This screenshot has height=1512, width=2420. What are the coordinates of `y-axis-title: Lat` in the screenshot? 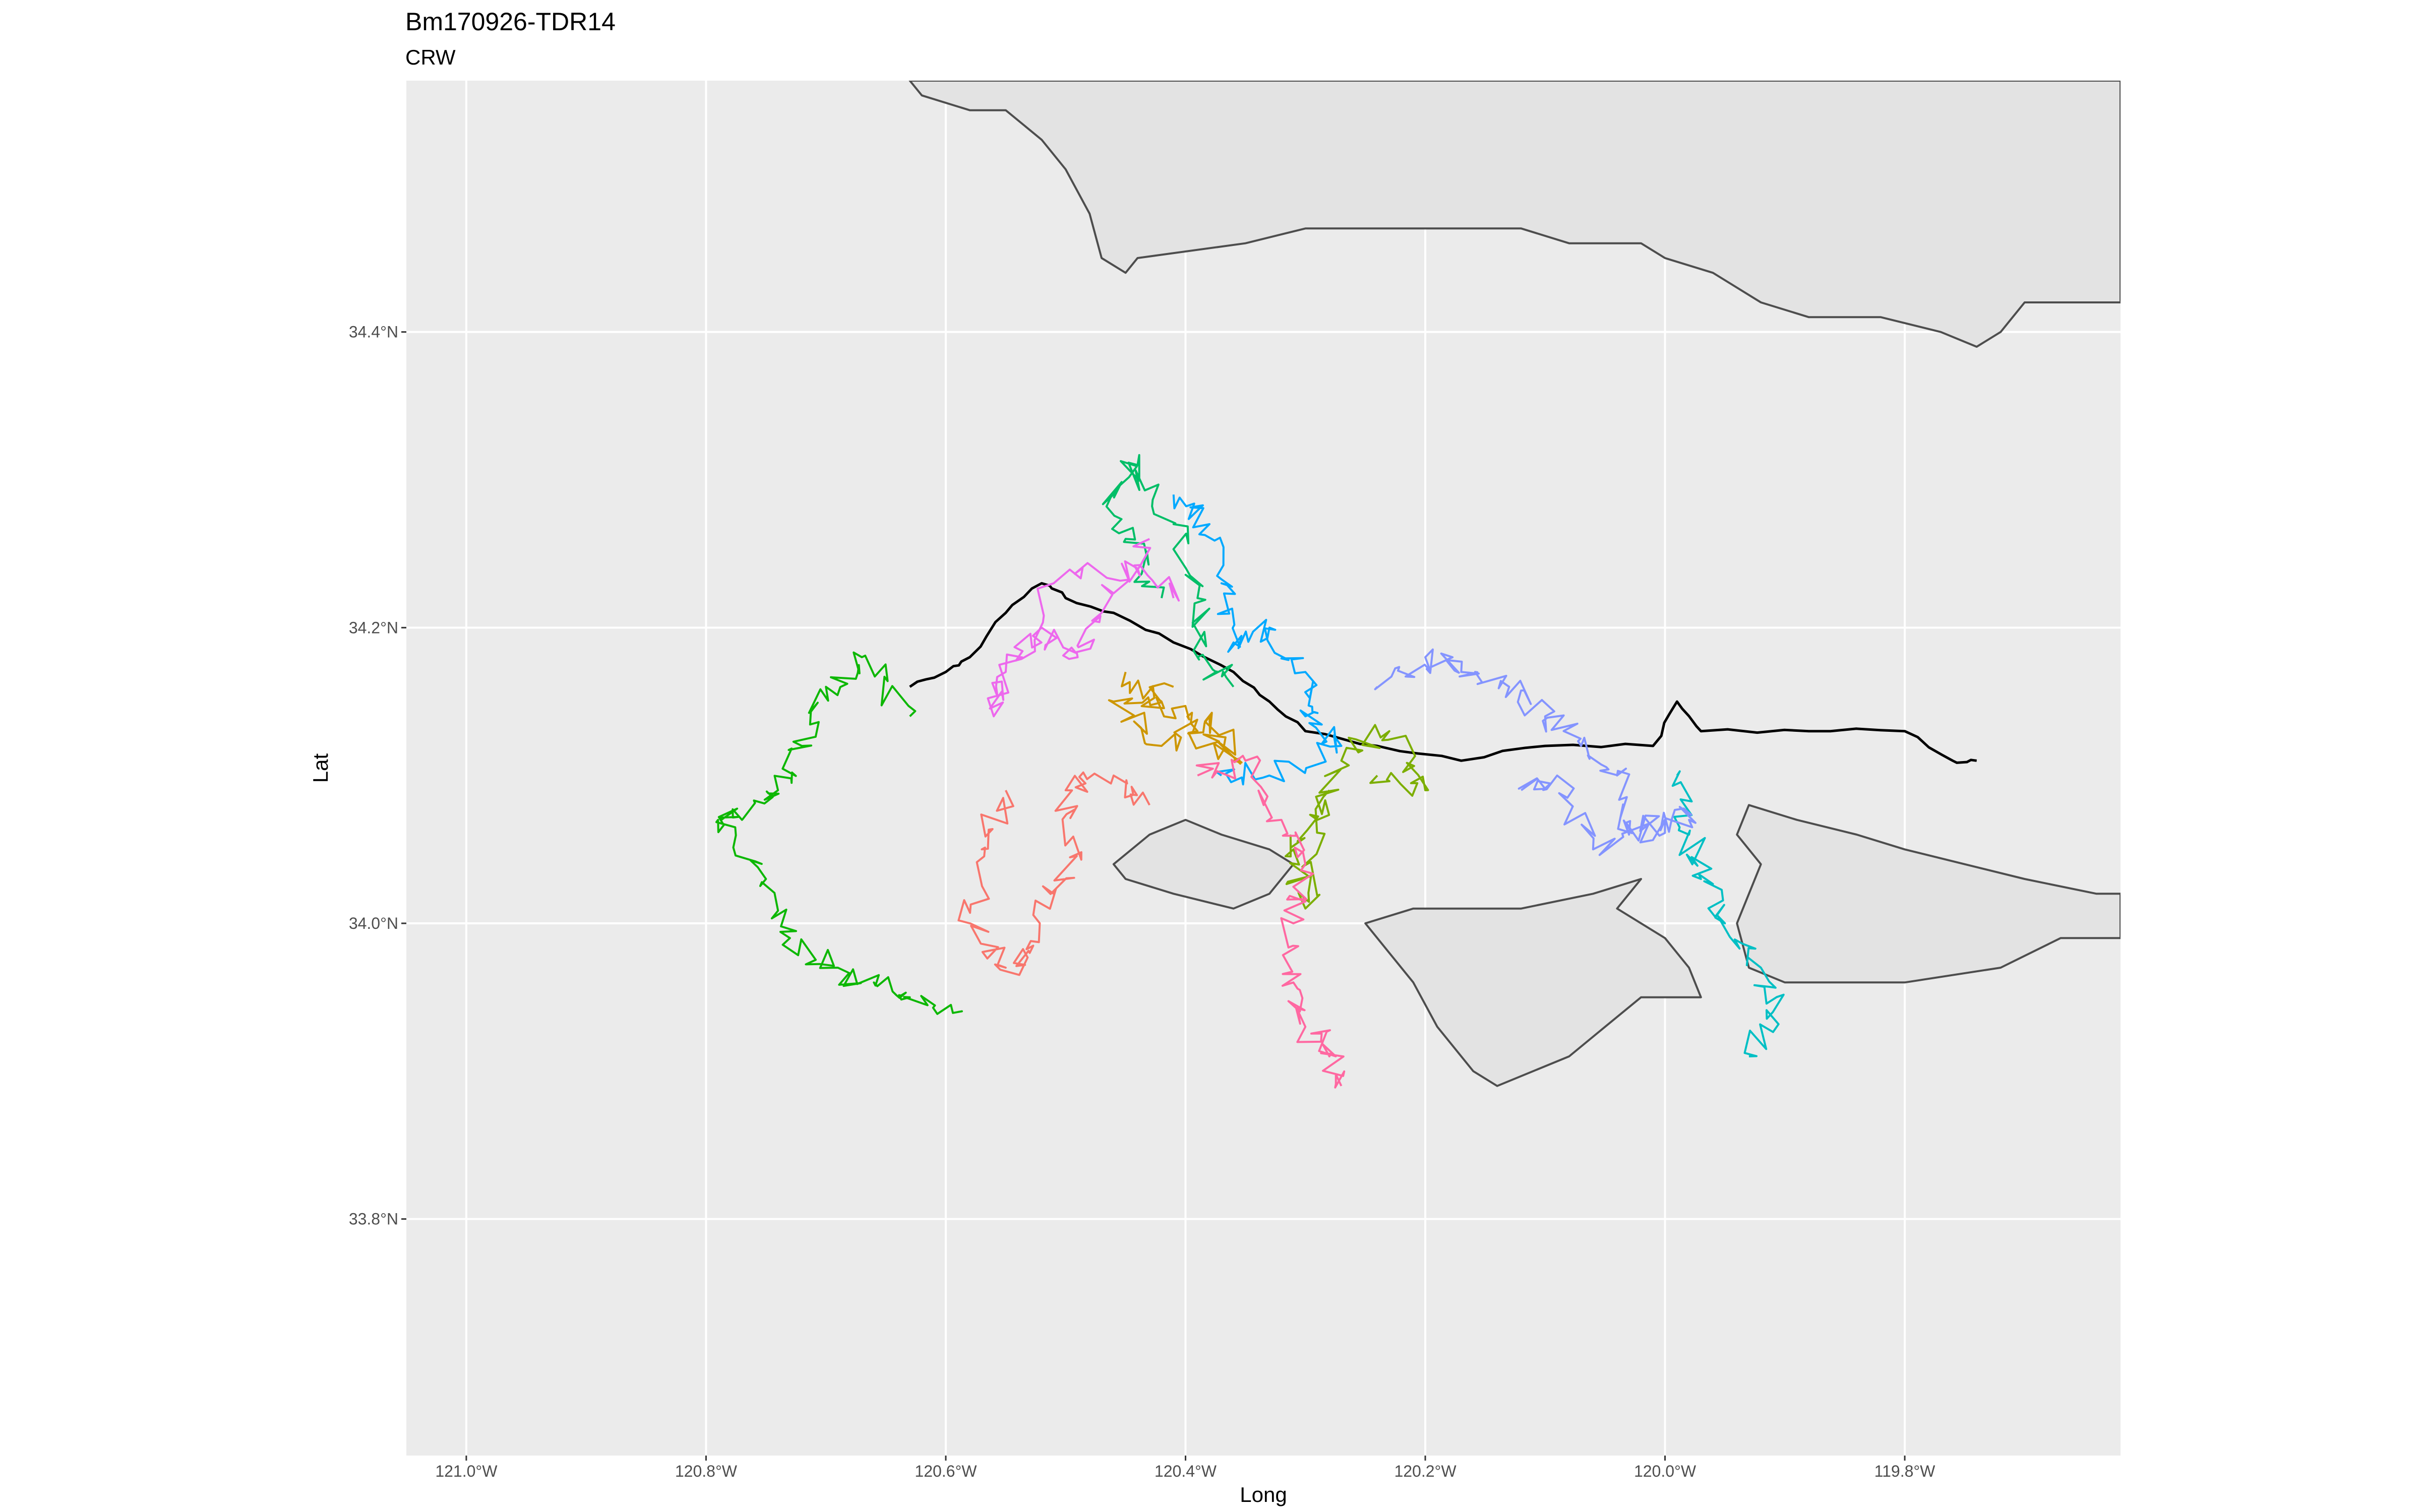 It's located at (320, 768).